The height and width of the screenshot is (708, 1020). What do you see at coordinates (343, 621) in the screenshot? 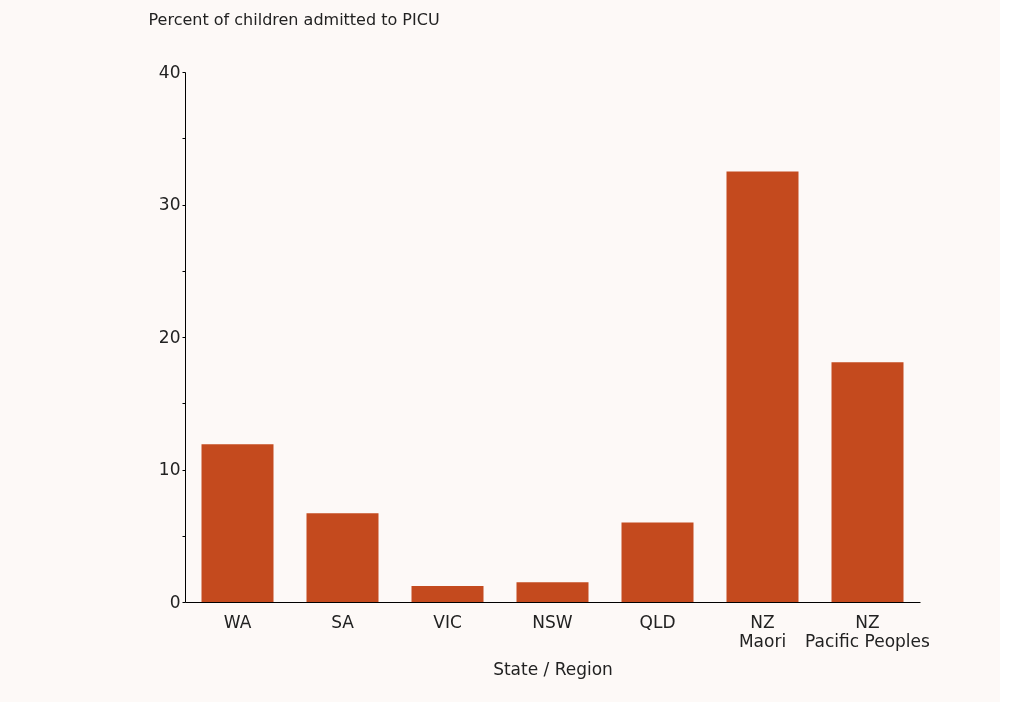
I see `x-tick-label: SA` at bounding box center [343, 621].